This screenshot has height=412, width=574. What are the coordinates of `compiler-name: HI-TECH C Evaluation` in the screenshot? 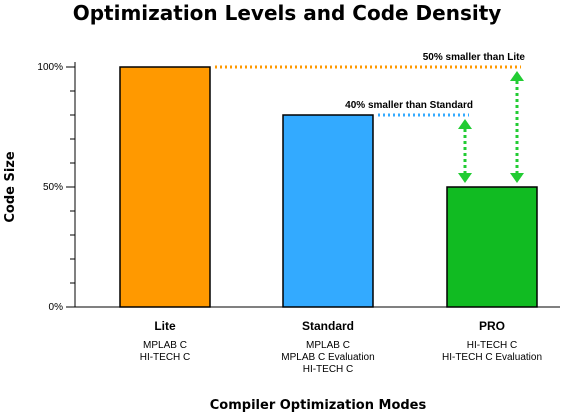 It's located at (492, 357).